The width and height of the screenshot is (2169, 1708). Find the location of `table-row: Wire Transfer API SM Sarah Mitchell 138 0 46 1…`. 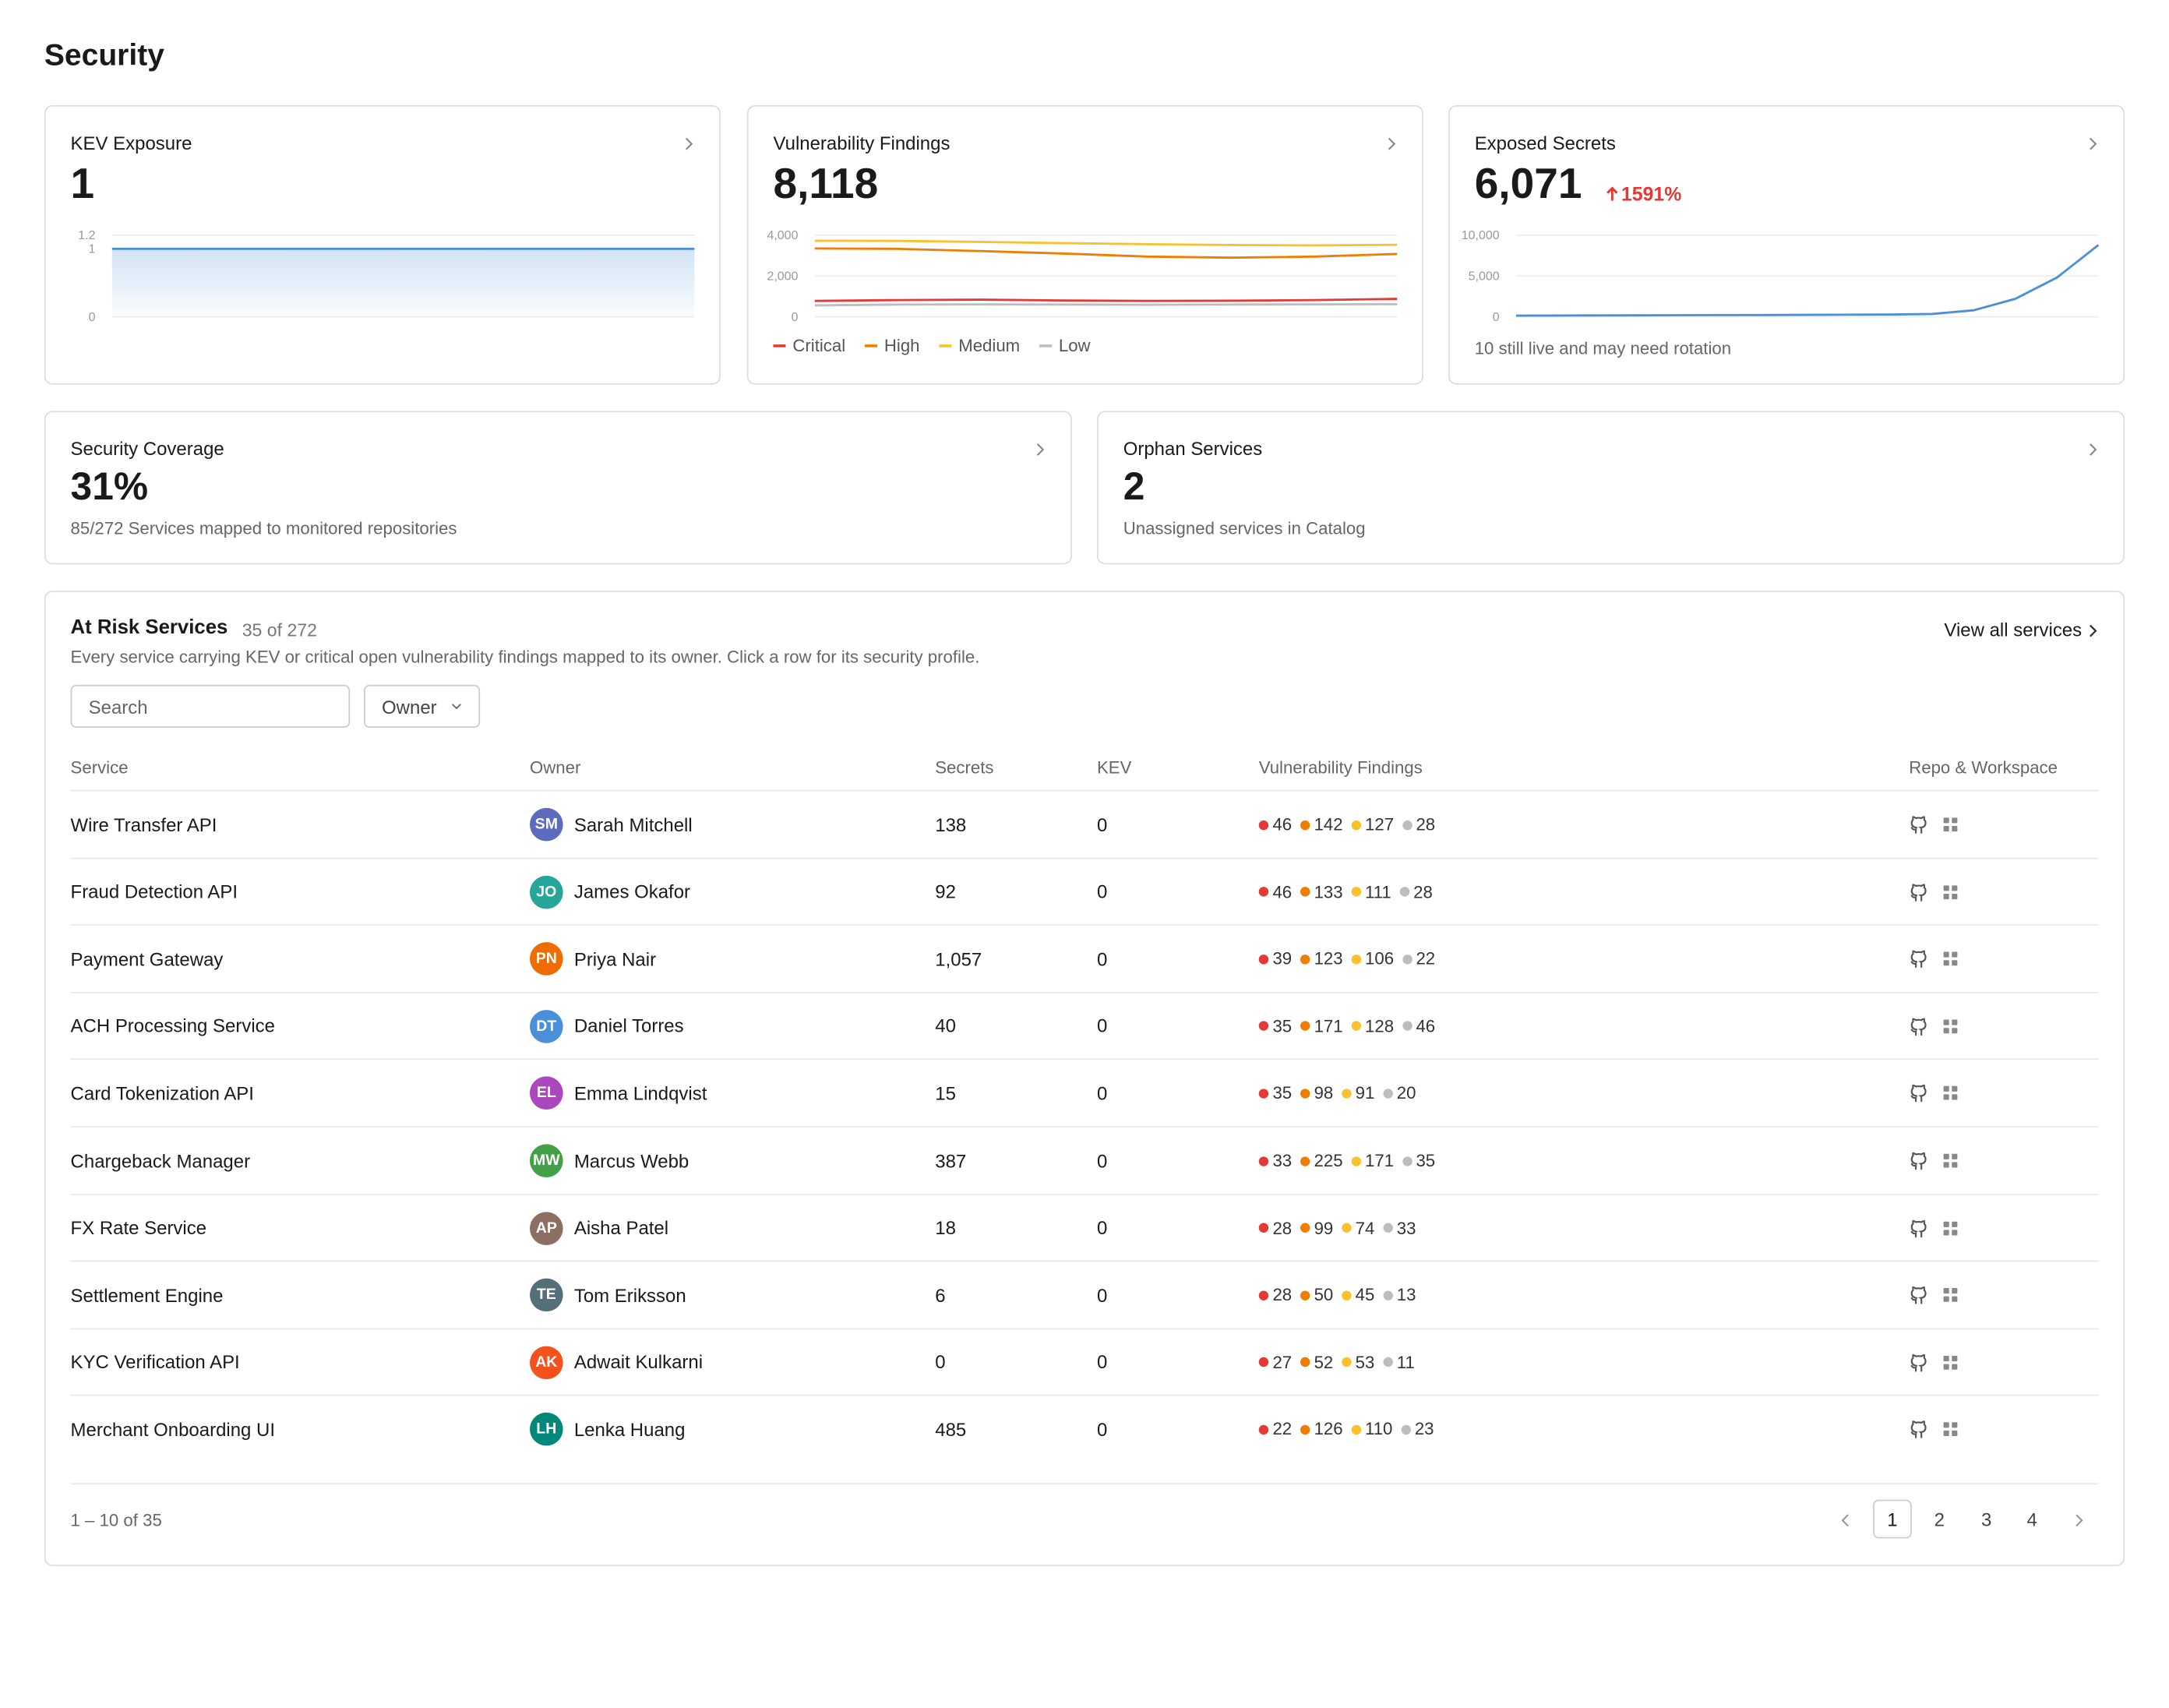

table-row: Wire Transfer API SM Sarah Mitchell 138 0 46 1… is located at coordinates (1084, 824).